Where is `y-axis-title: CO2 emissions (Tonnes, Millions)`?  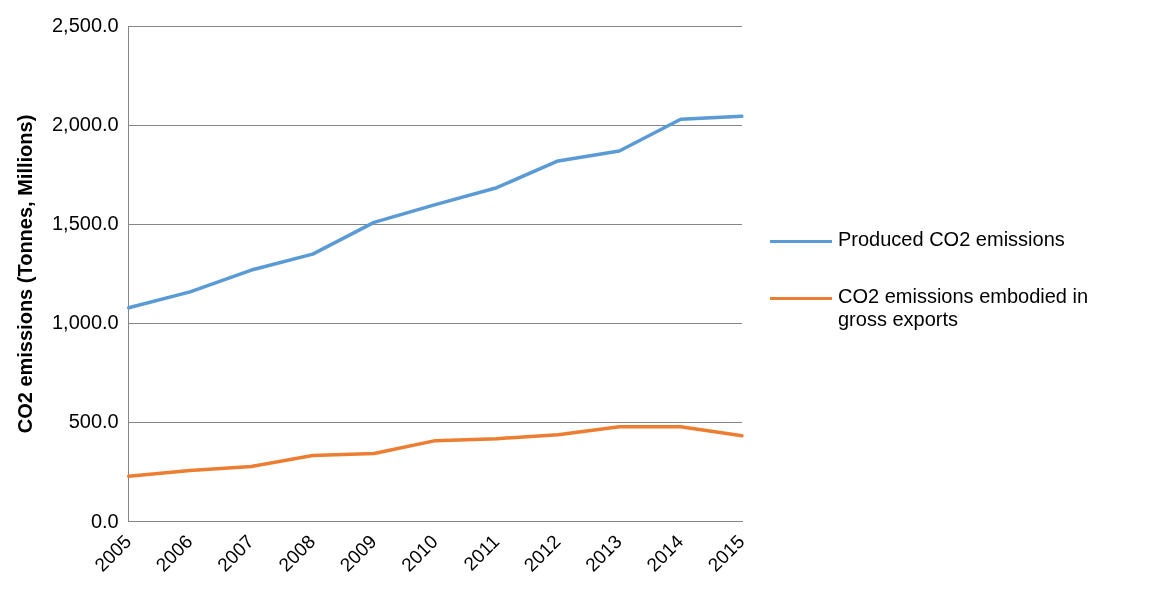 y-axis-title: CO2 emissions (Tonnes, Millions) is located at coordinates (24, 274).